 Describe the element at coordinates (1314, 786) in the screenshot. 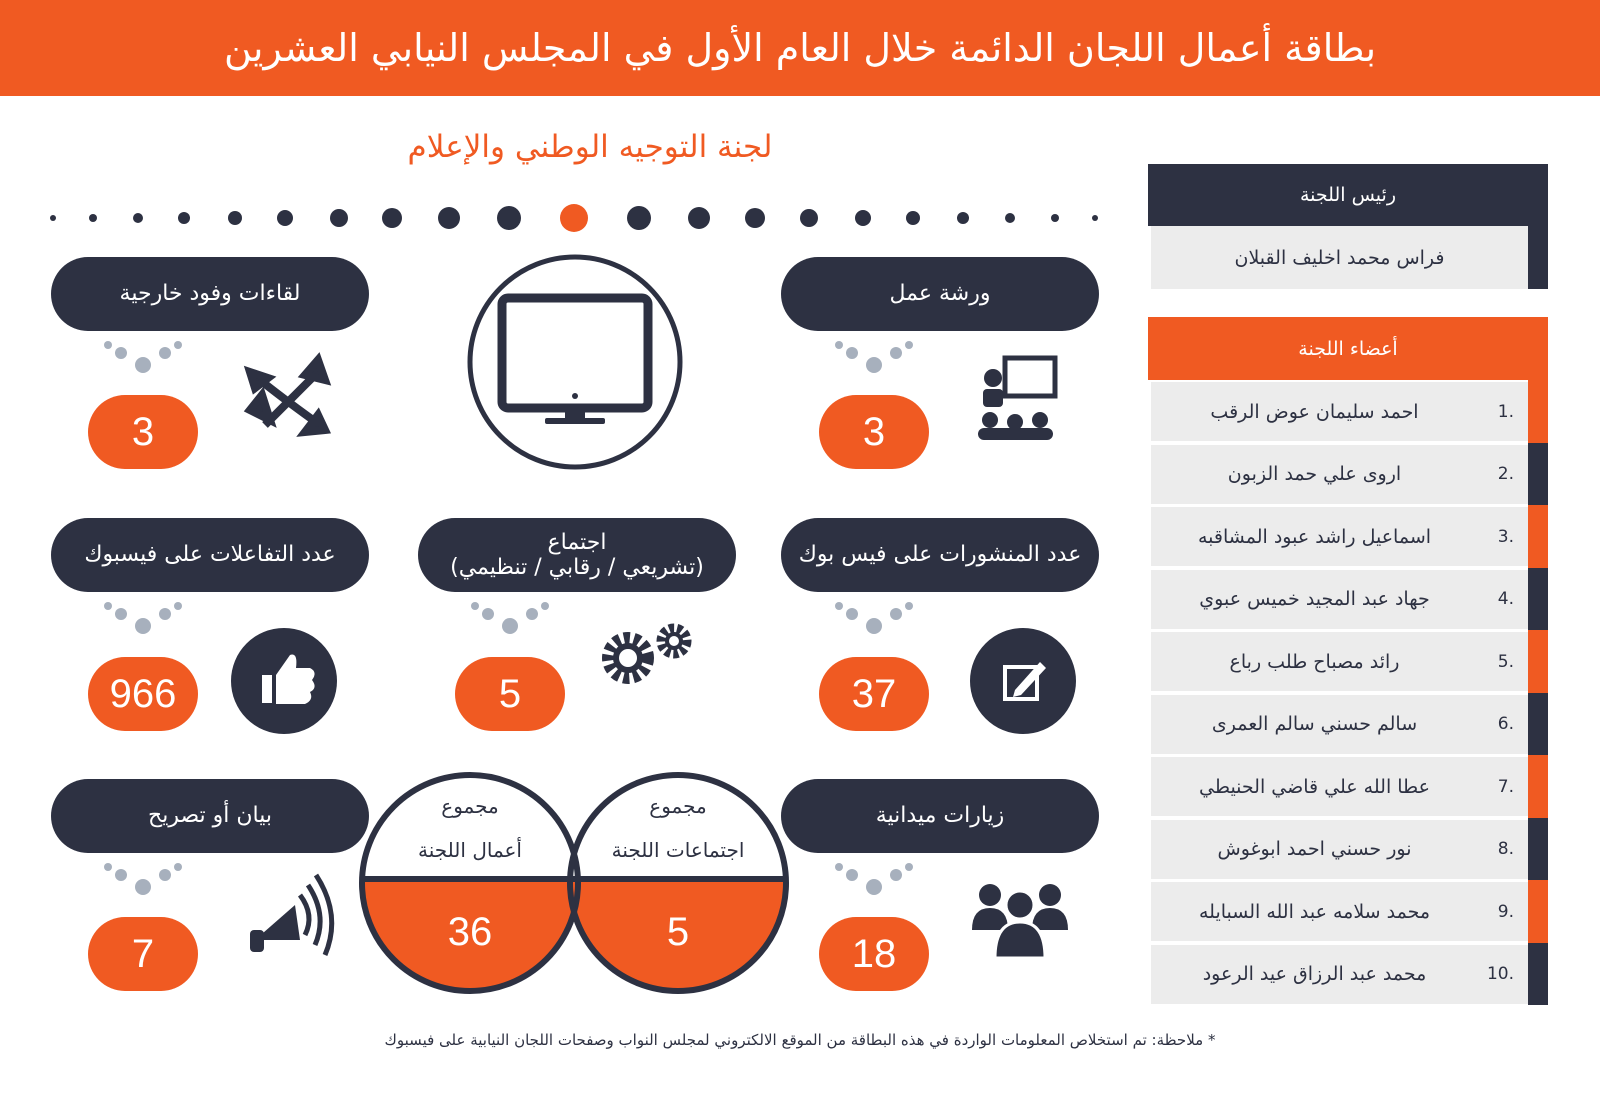

I see `member-name: عطا الله علي قاضي الحنيطي` at that location.